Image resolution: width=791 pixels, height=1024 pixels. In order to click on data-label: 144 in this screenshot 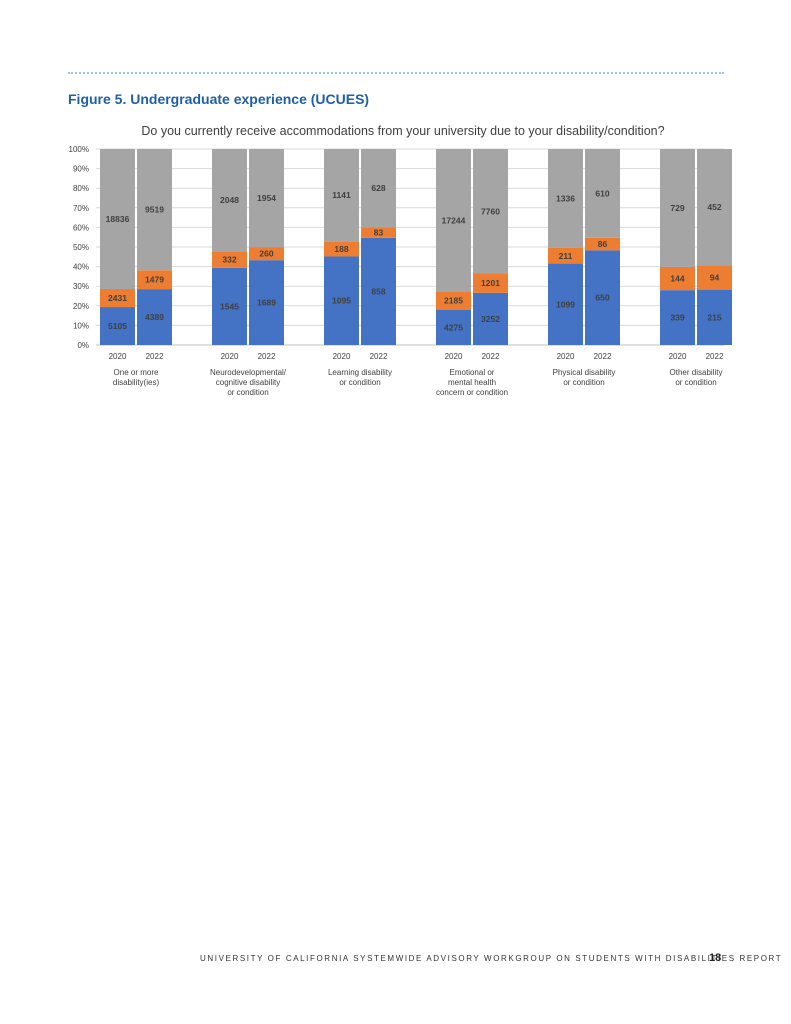, I will do `click(677, 279)`.